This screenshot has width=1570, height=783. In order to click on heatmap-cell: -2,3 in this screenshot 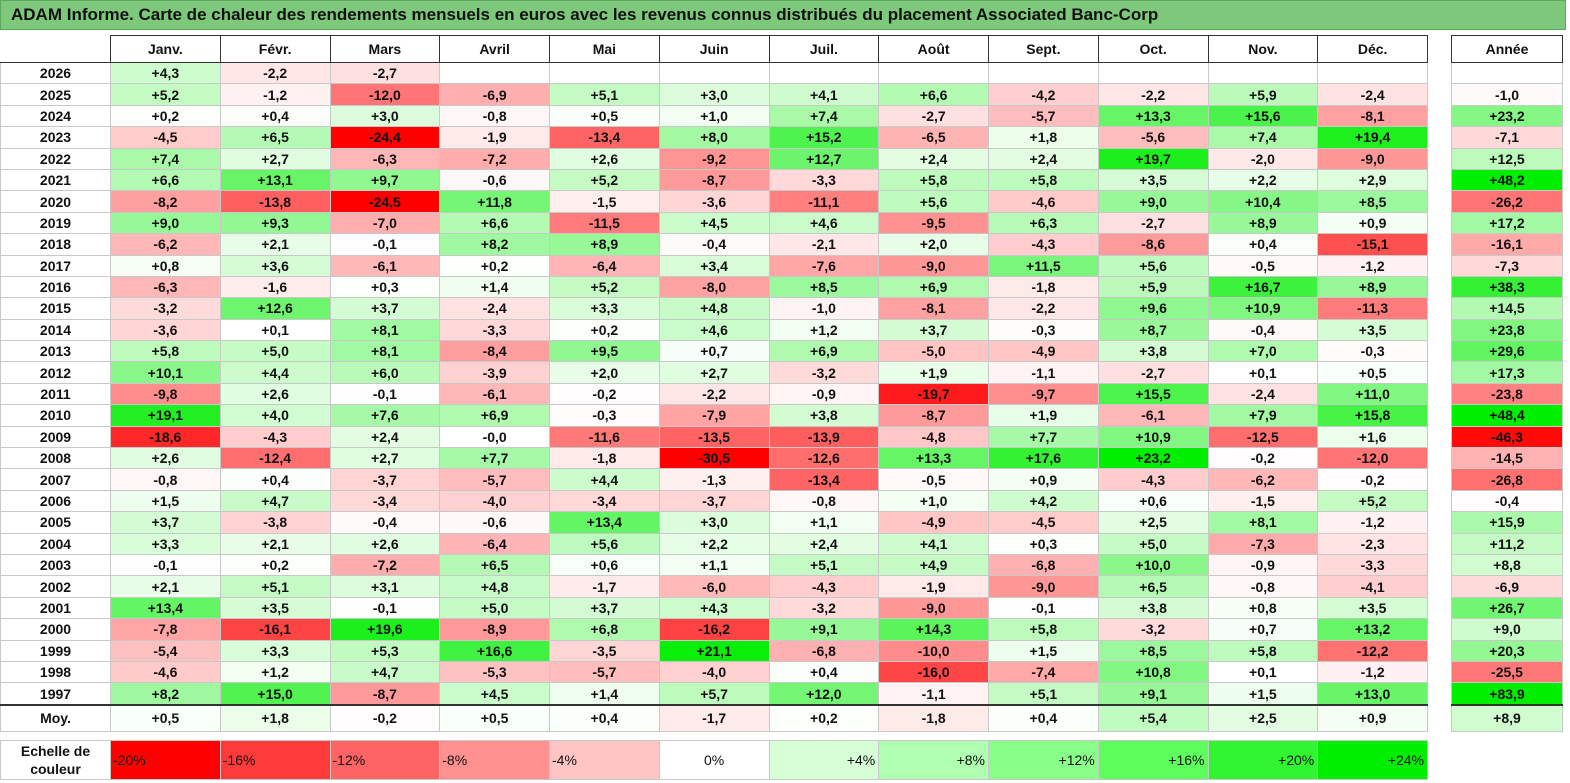, I will do `click(1372, 543)`.